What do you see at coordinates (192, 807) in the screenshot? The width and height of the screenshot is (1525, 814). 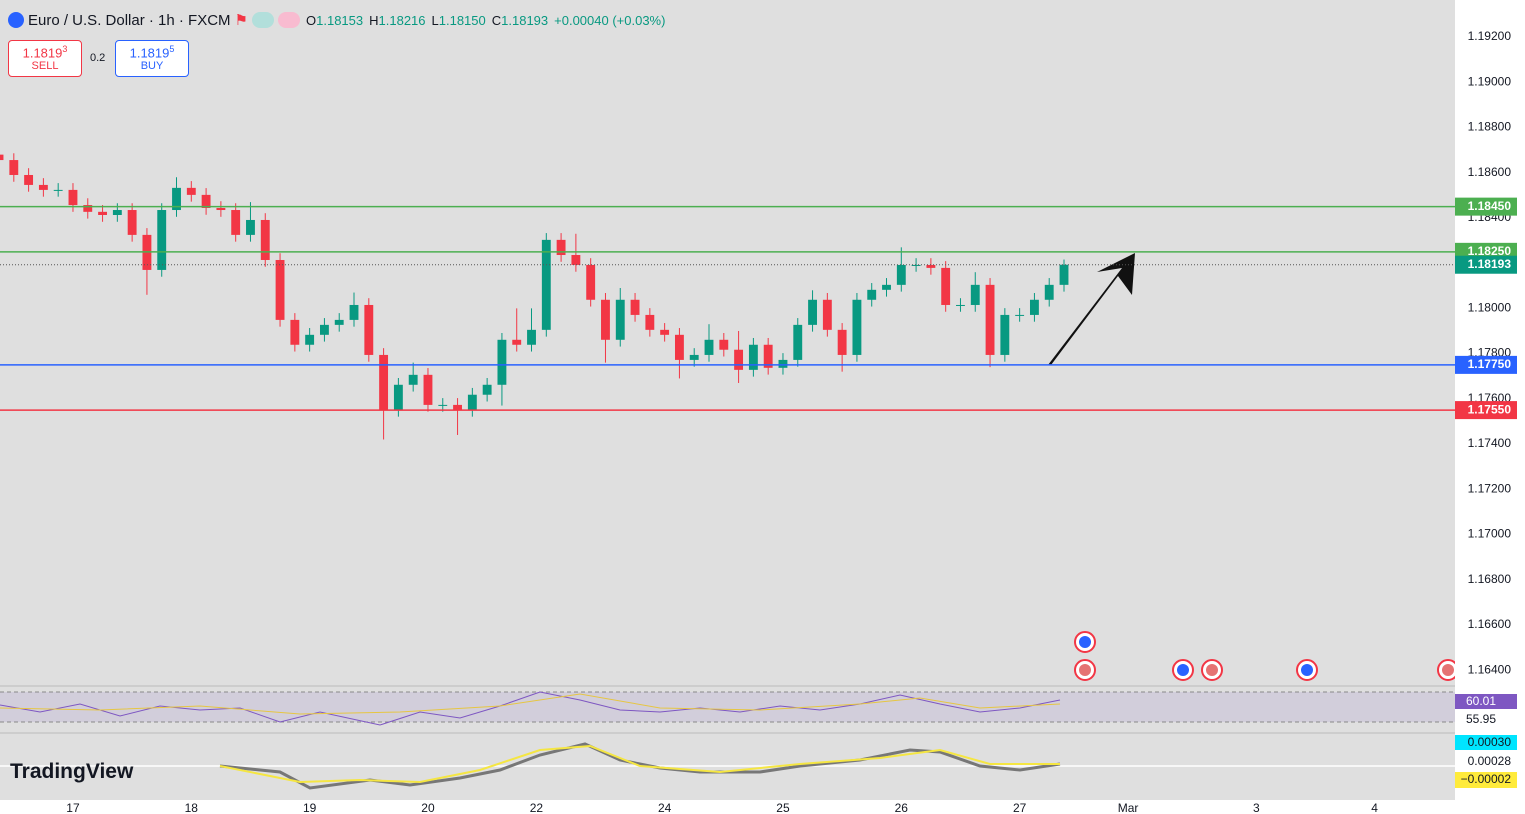 I see `x-tick-label: 18` at bounding box center [192, 807].